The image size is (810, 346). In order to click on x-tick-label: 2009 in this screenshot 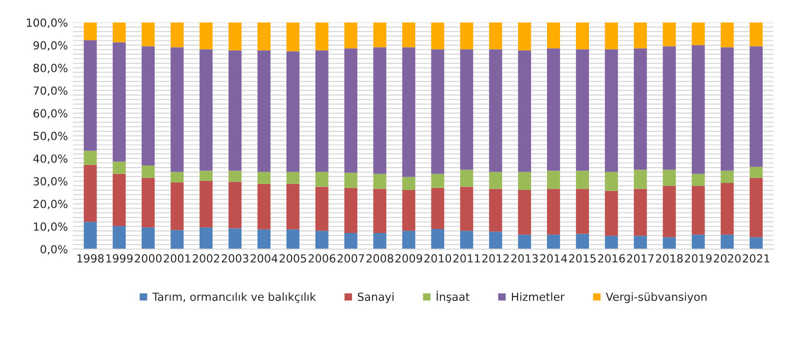, I will do `click(408, 258)`.